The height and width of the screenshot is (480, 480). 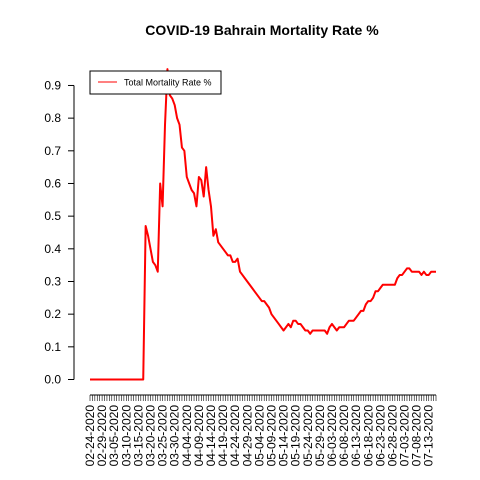 I want to click on y-axis: 0.0 0.1 0.2 0.3 0.4 0.5 0.6 0.7 0.8 0.9, so click(x=59, y=232).